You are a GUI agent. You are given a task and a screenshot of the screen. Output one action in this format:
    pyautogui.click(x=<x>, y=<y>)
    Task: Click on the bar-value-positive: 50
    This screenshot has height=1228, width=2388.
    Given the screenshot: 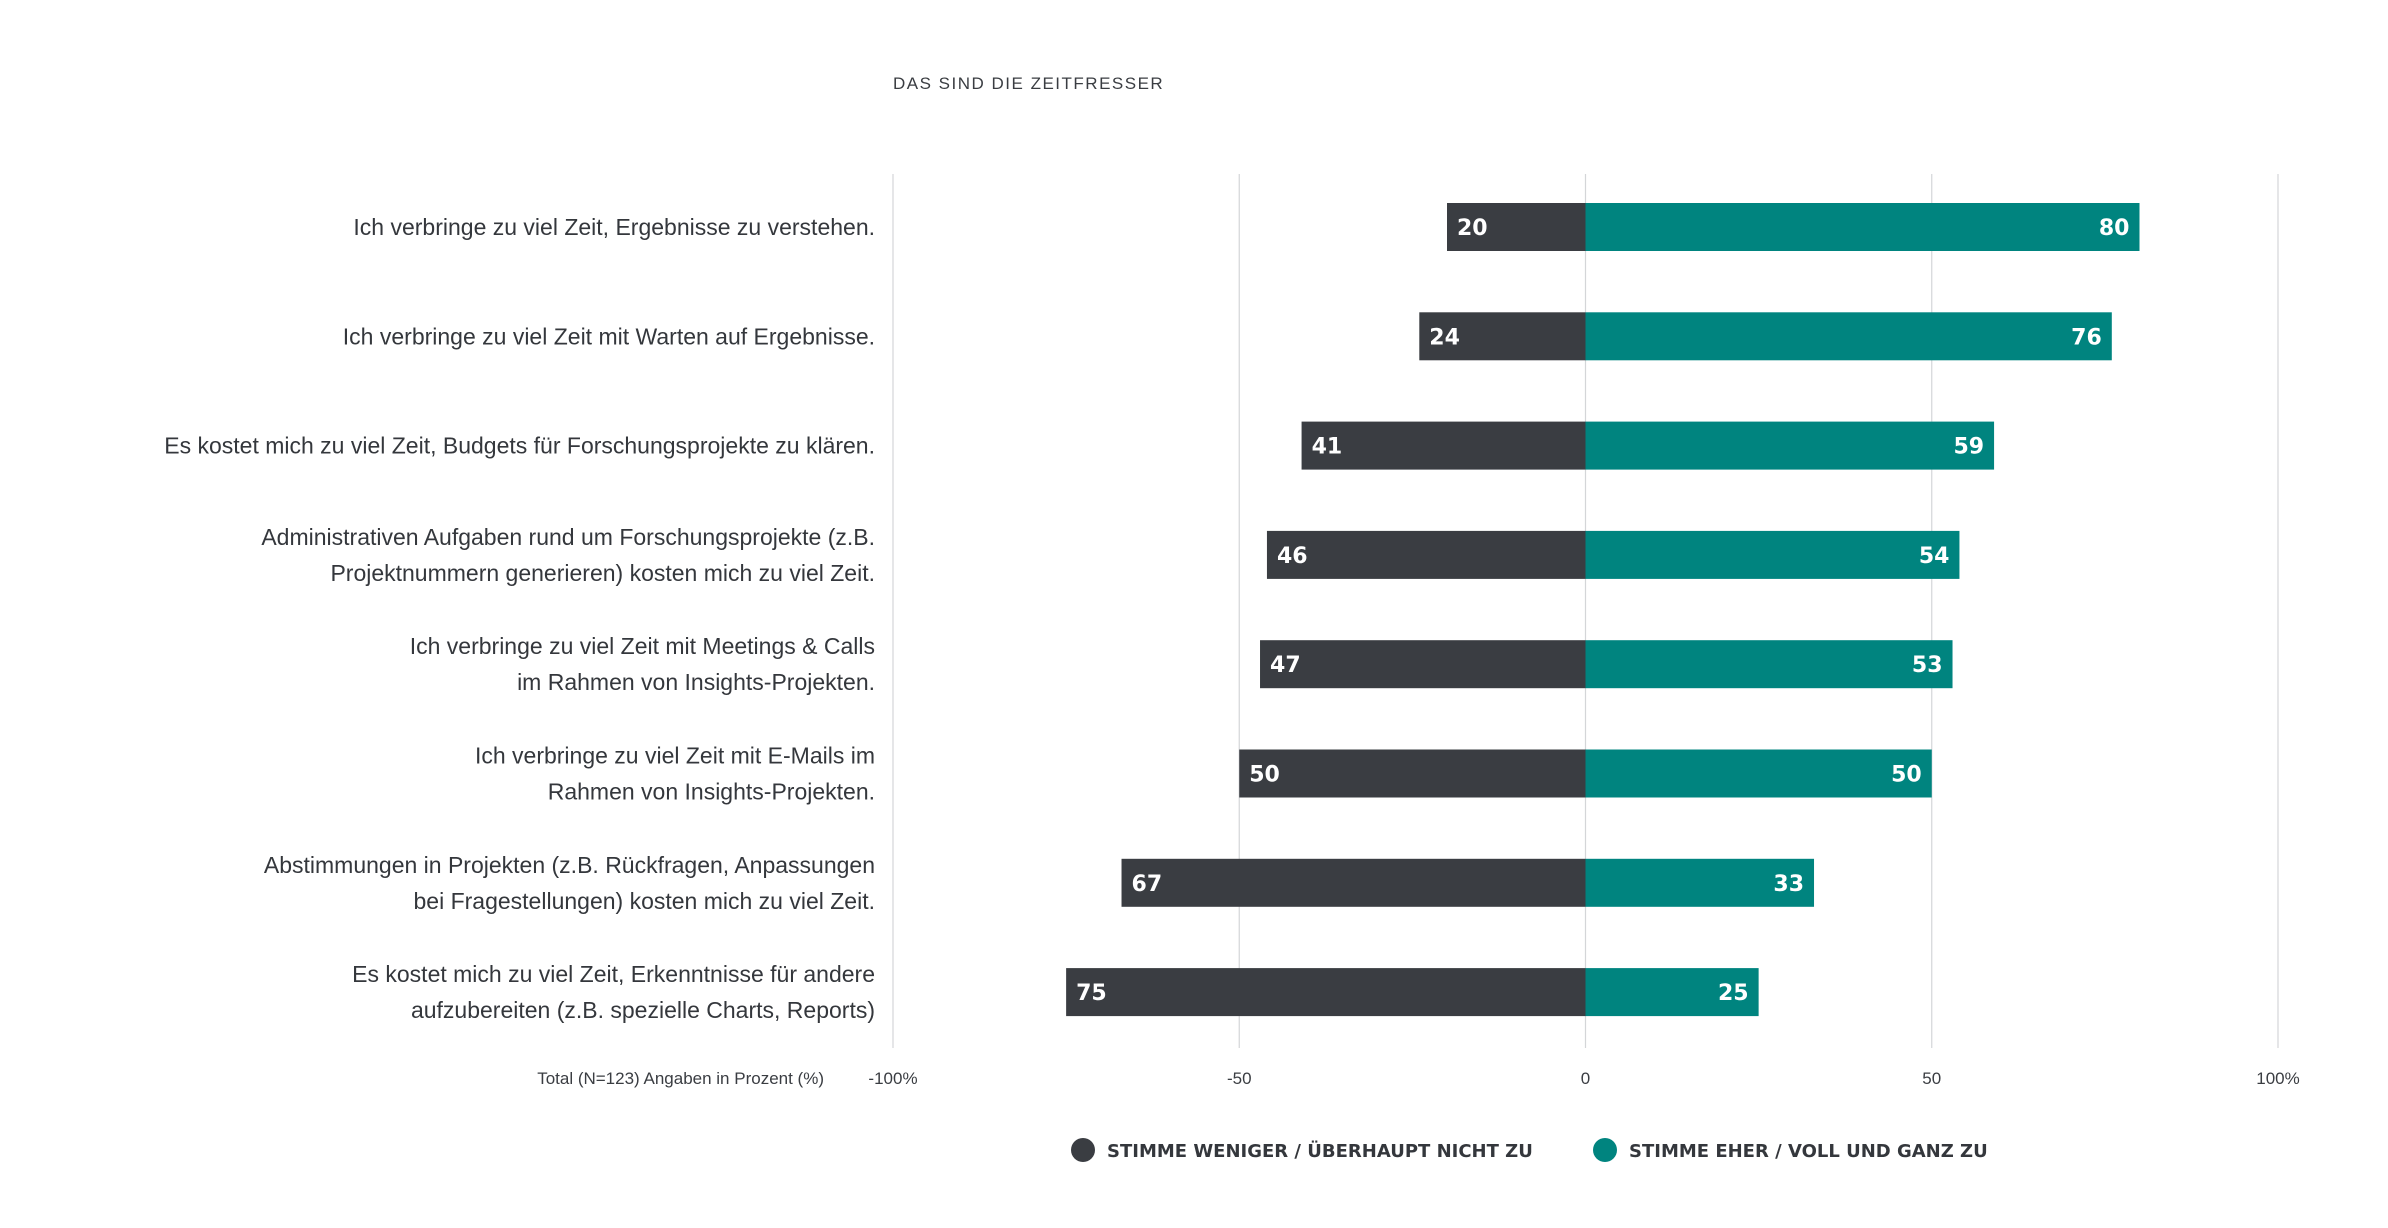 What is the action you would take?
    pyautogui.click(x=1906, y=775)
    